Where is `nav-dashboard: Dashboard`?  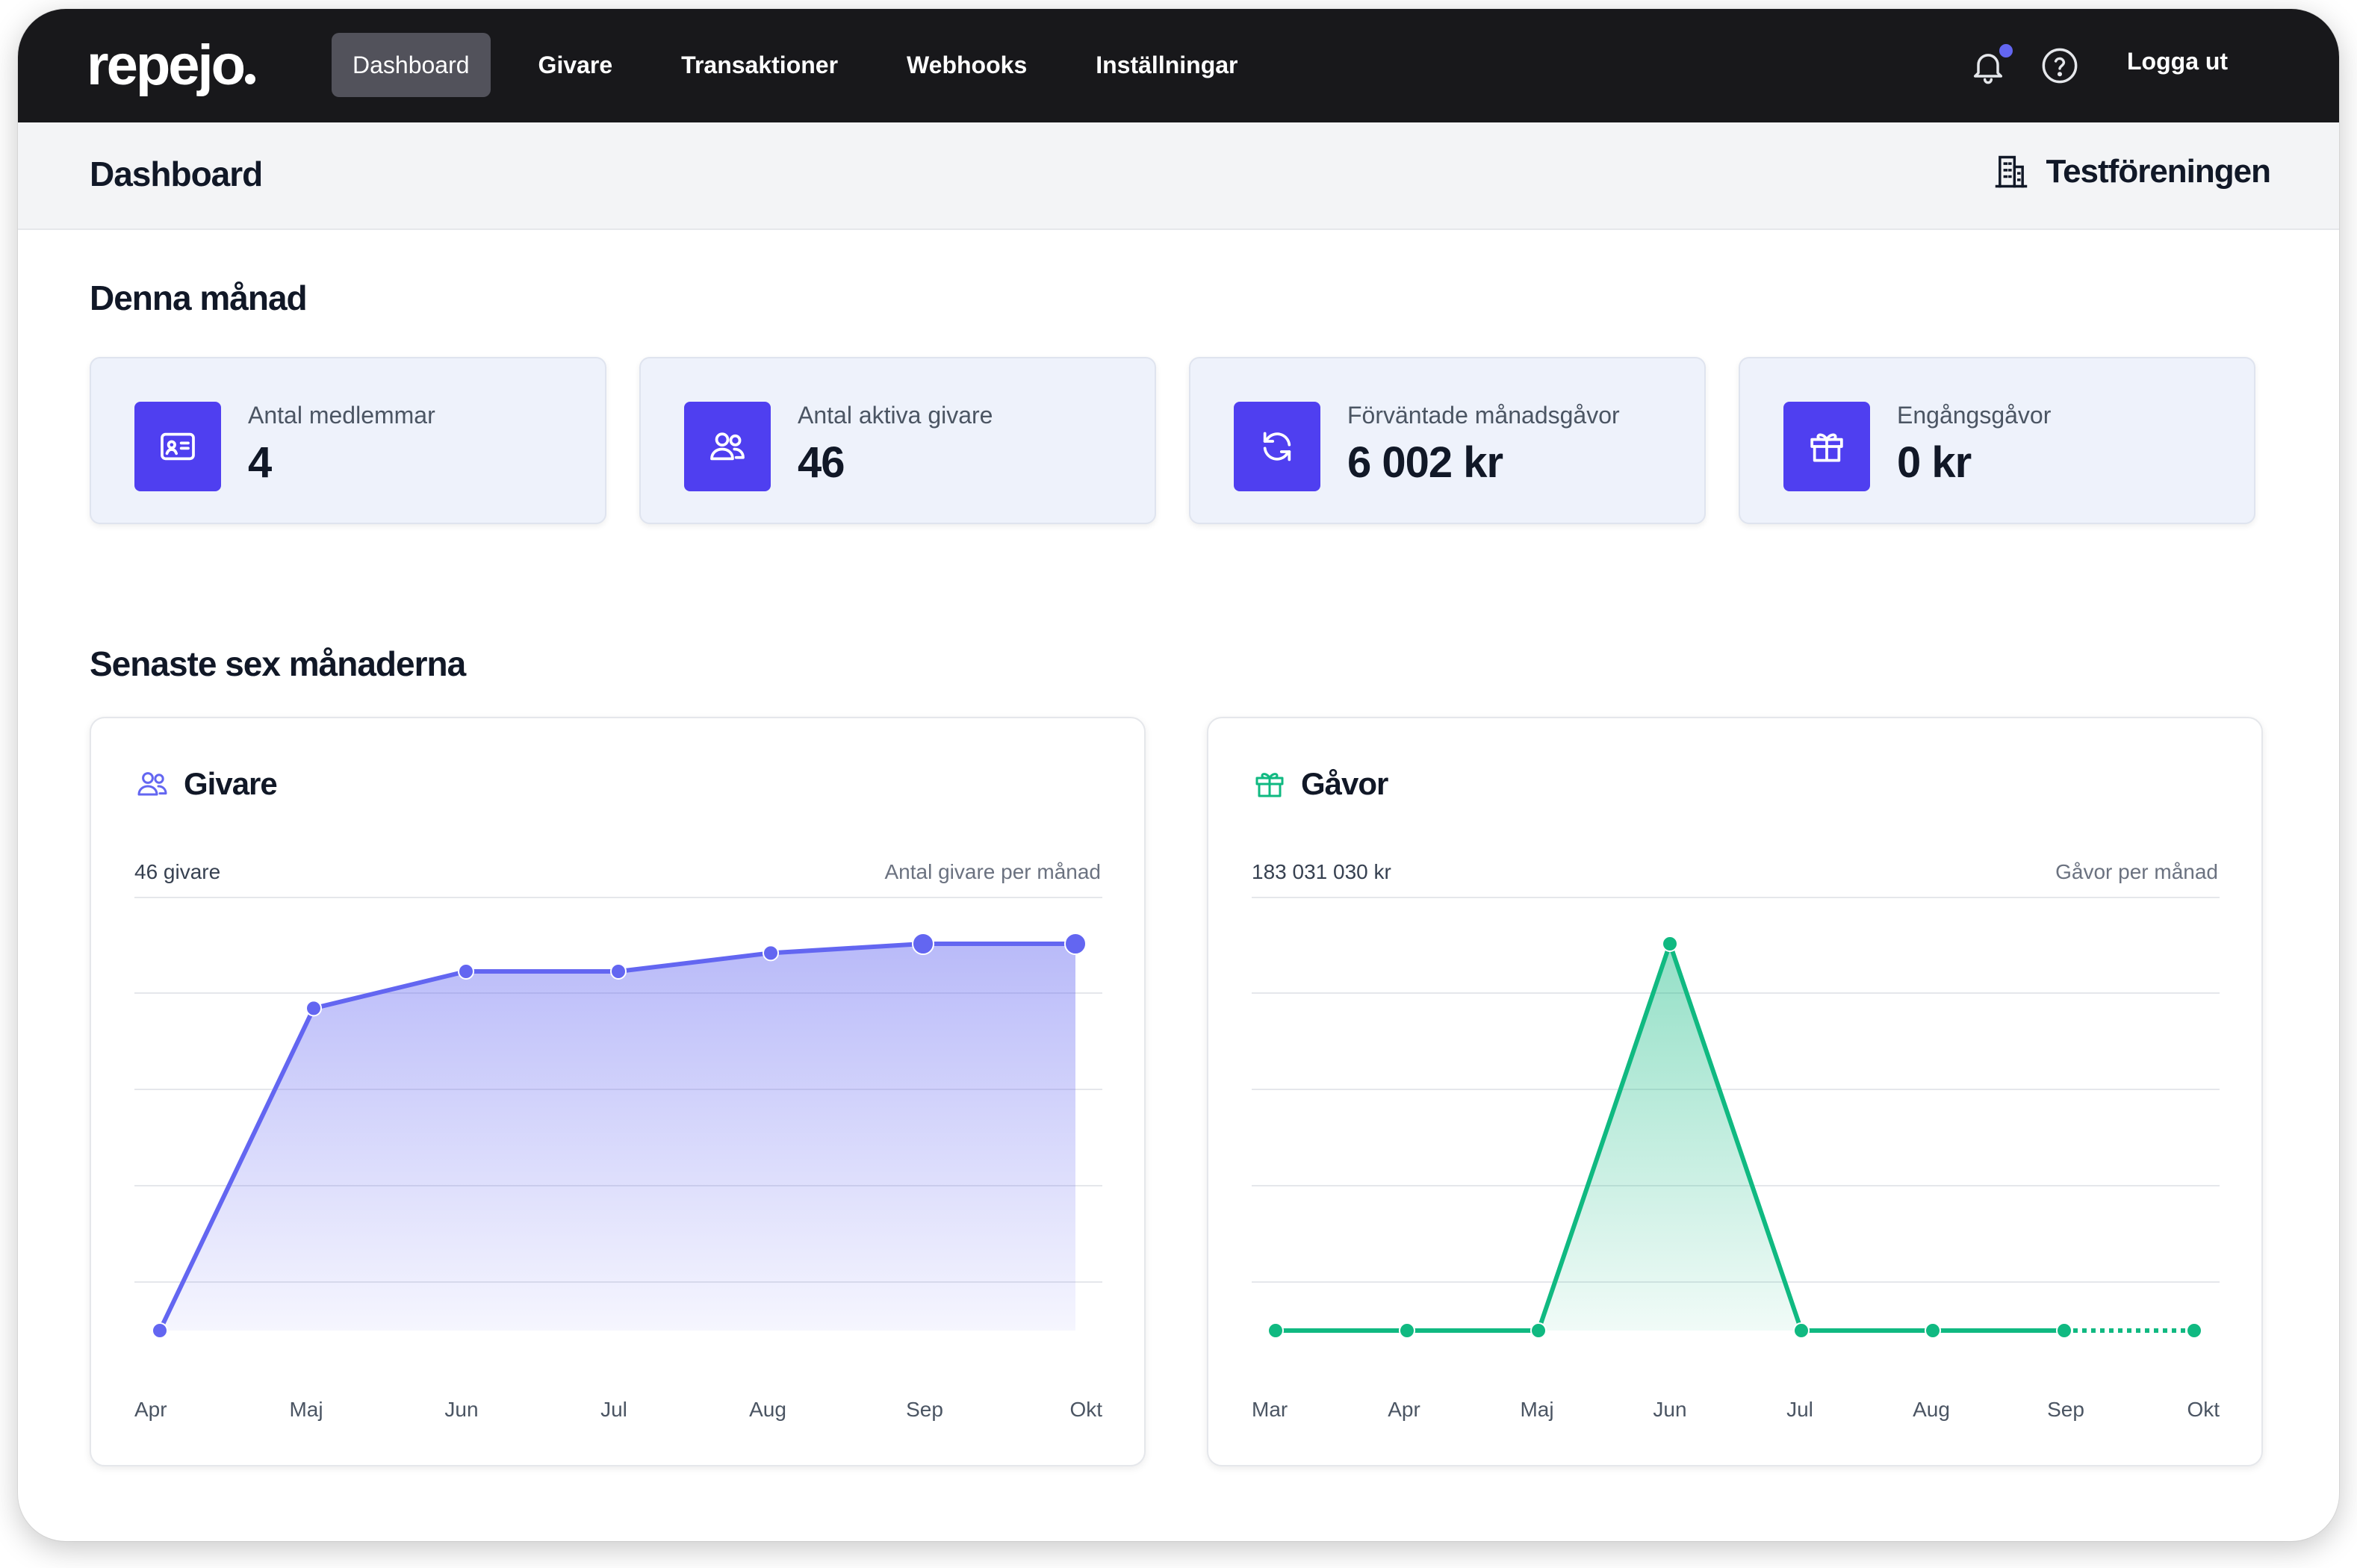 nav-dashboard: Dashboard is located at coordinates (411, 65).